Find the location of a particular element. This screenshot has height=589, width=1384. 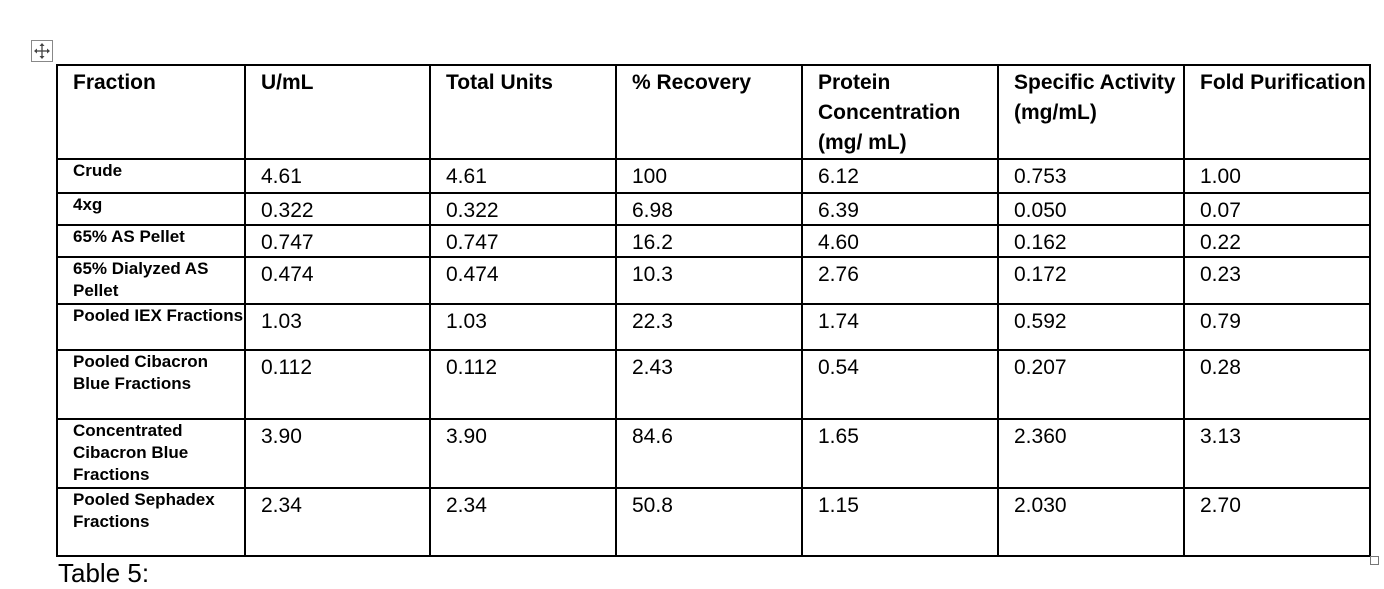

header-cell: Total Units is located at coordinates (523, 112).